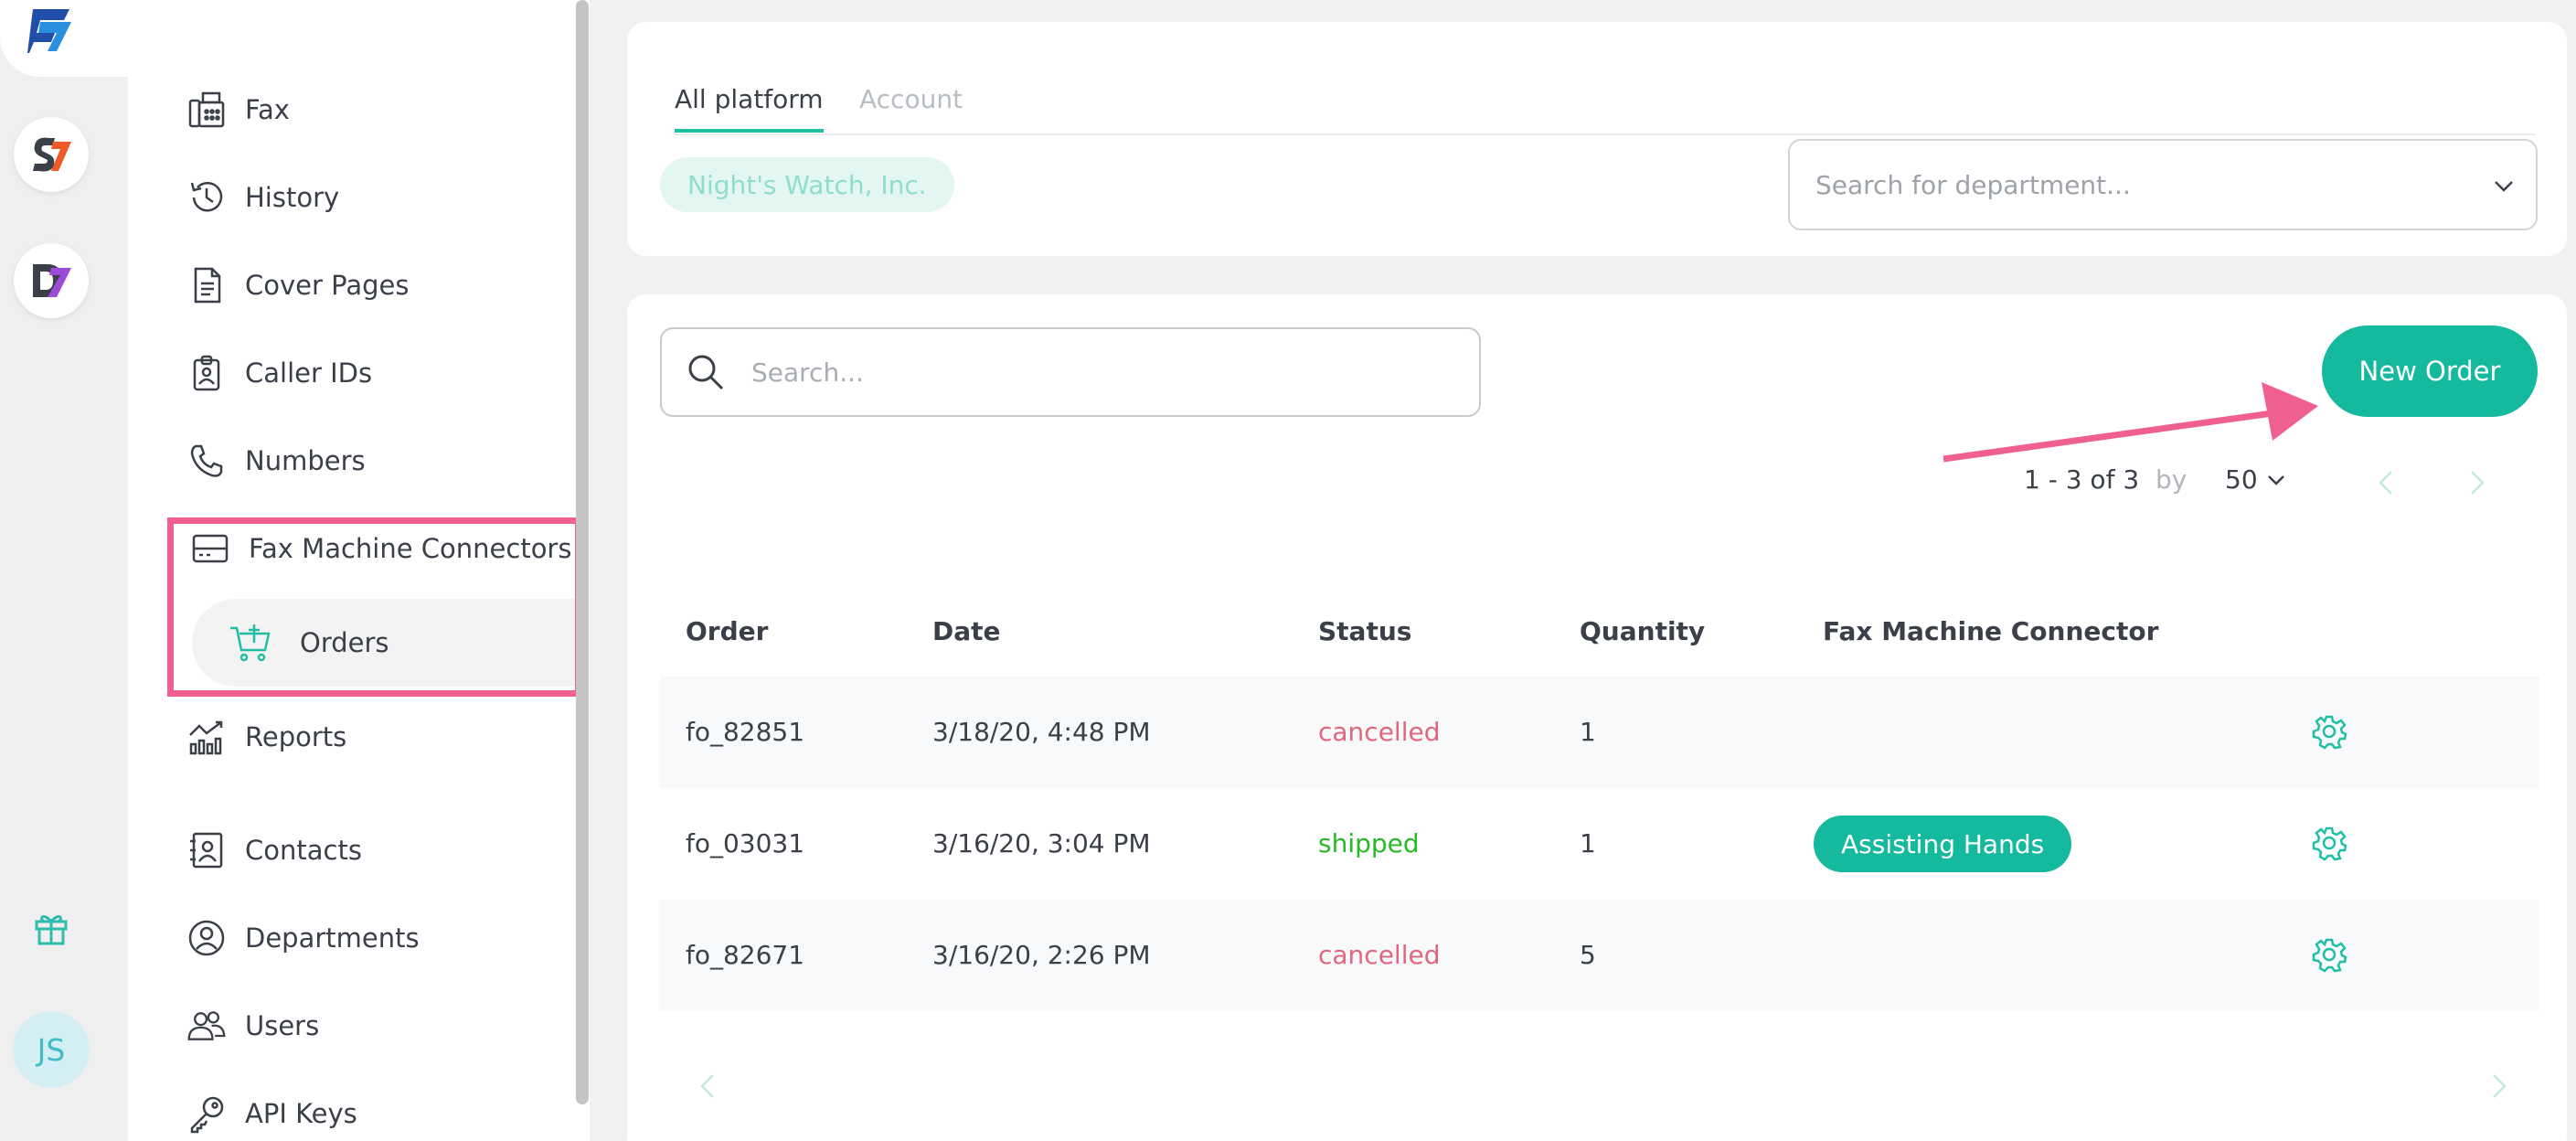 This screenshot has width=2576, height=1141. Describe the element at coordinates (2171, 480) in the screenshot. I see `pagination-by-label: by` at that location.